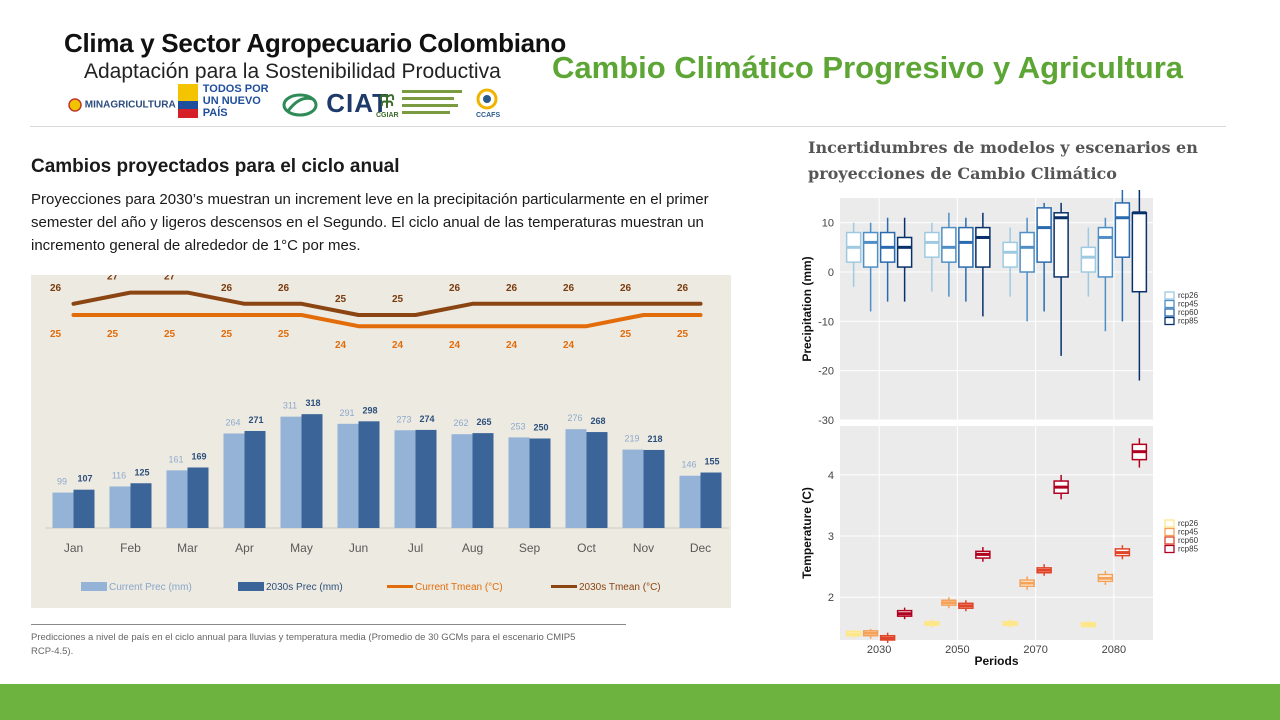 The height and width of the screenshot is (720, 1280). I want to click on legend-label: 2030s Tmean (°C), so click(620, 587).